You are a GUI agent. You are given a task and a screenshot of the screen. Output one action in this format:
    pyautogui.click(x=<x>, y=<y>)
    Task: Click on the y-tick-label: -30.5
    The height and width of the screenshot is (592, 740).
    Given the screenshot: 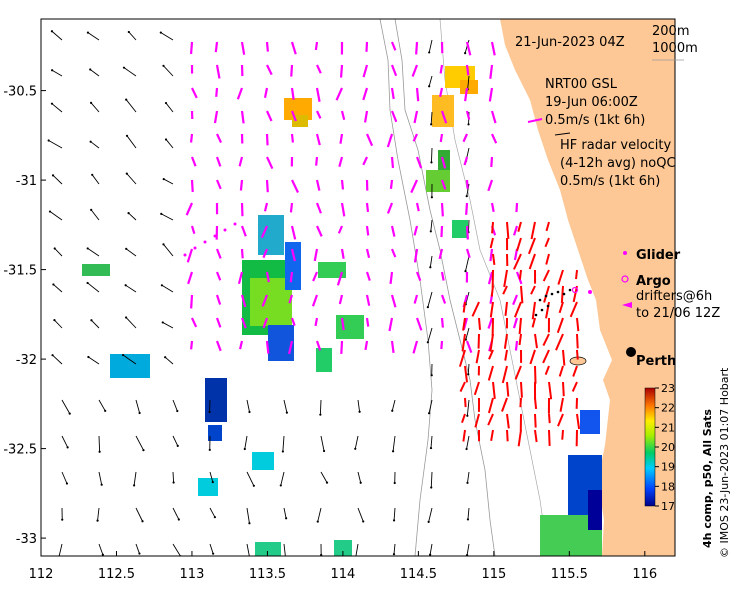 What is the action you would take?
    pyautogui.click(x=20, y=92)
    